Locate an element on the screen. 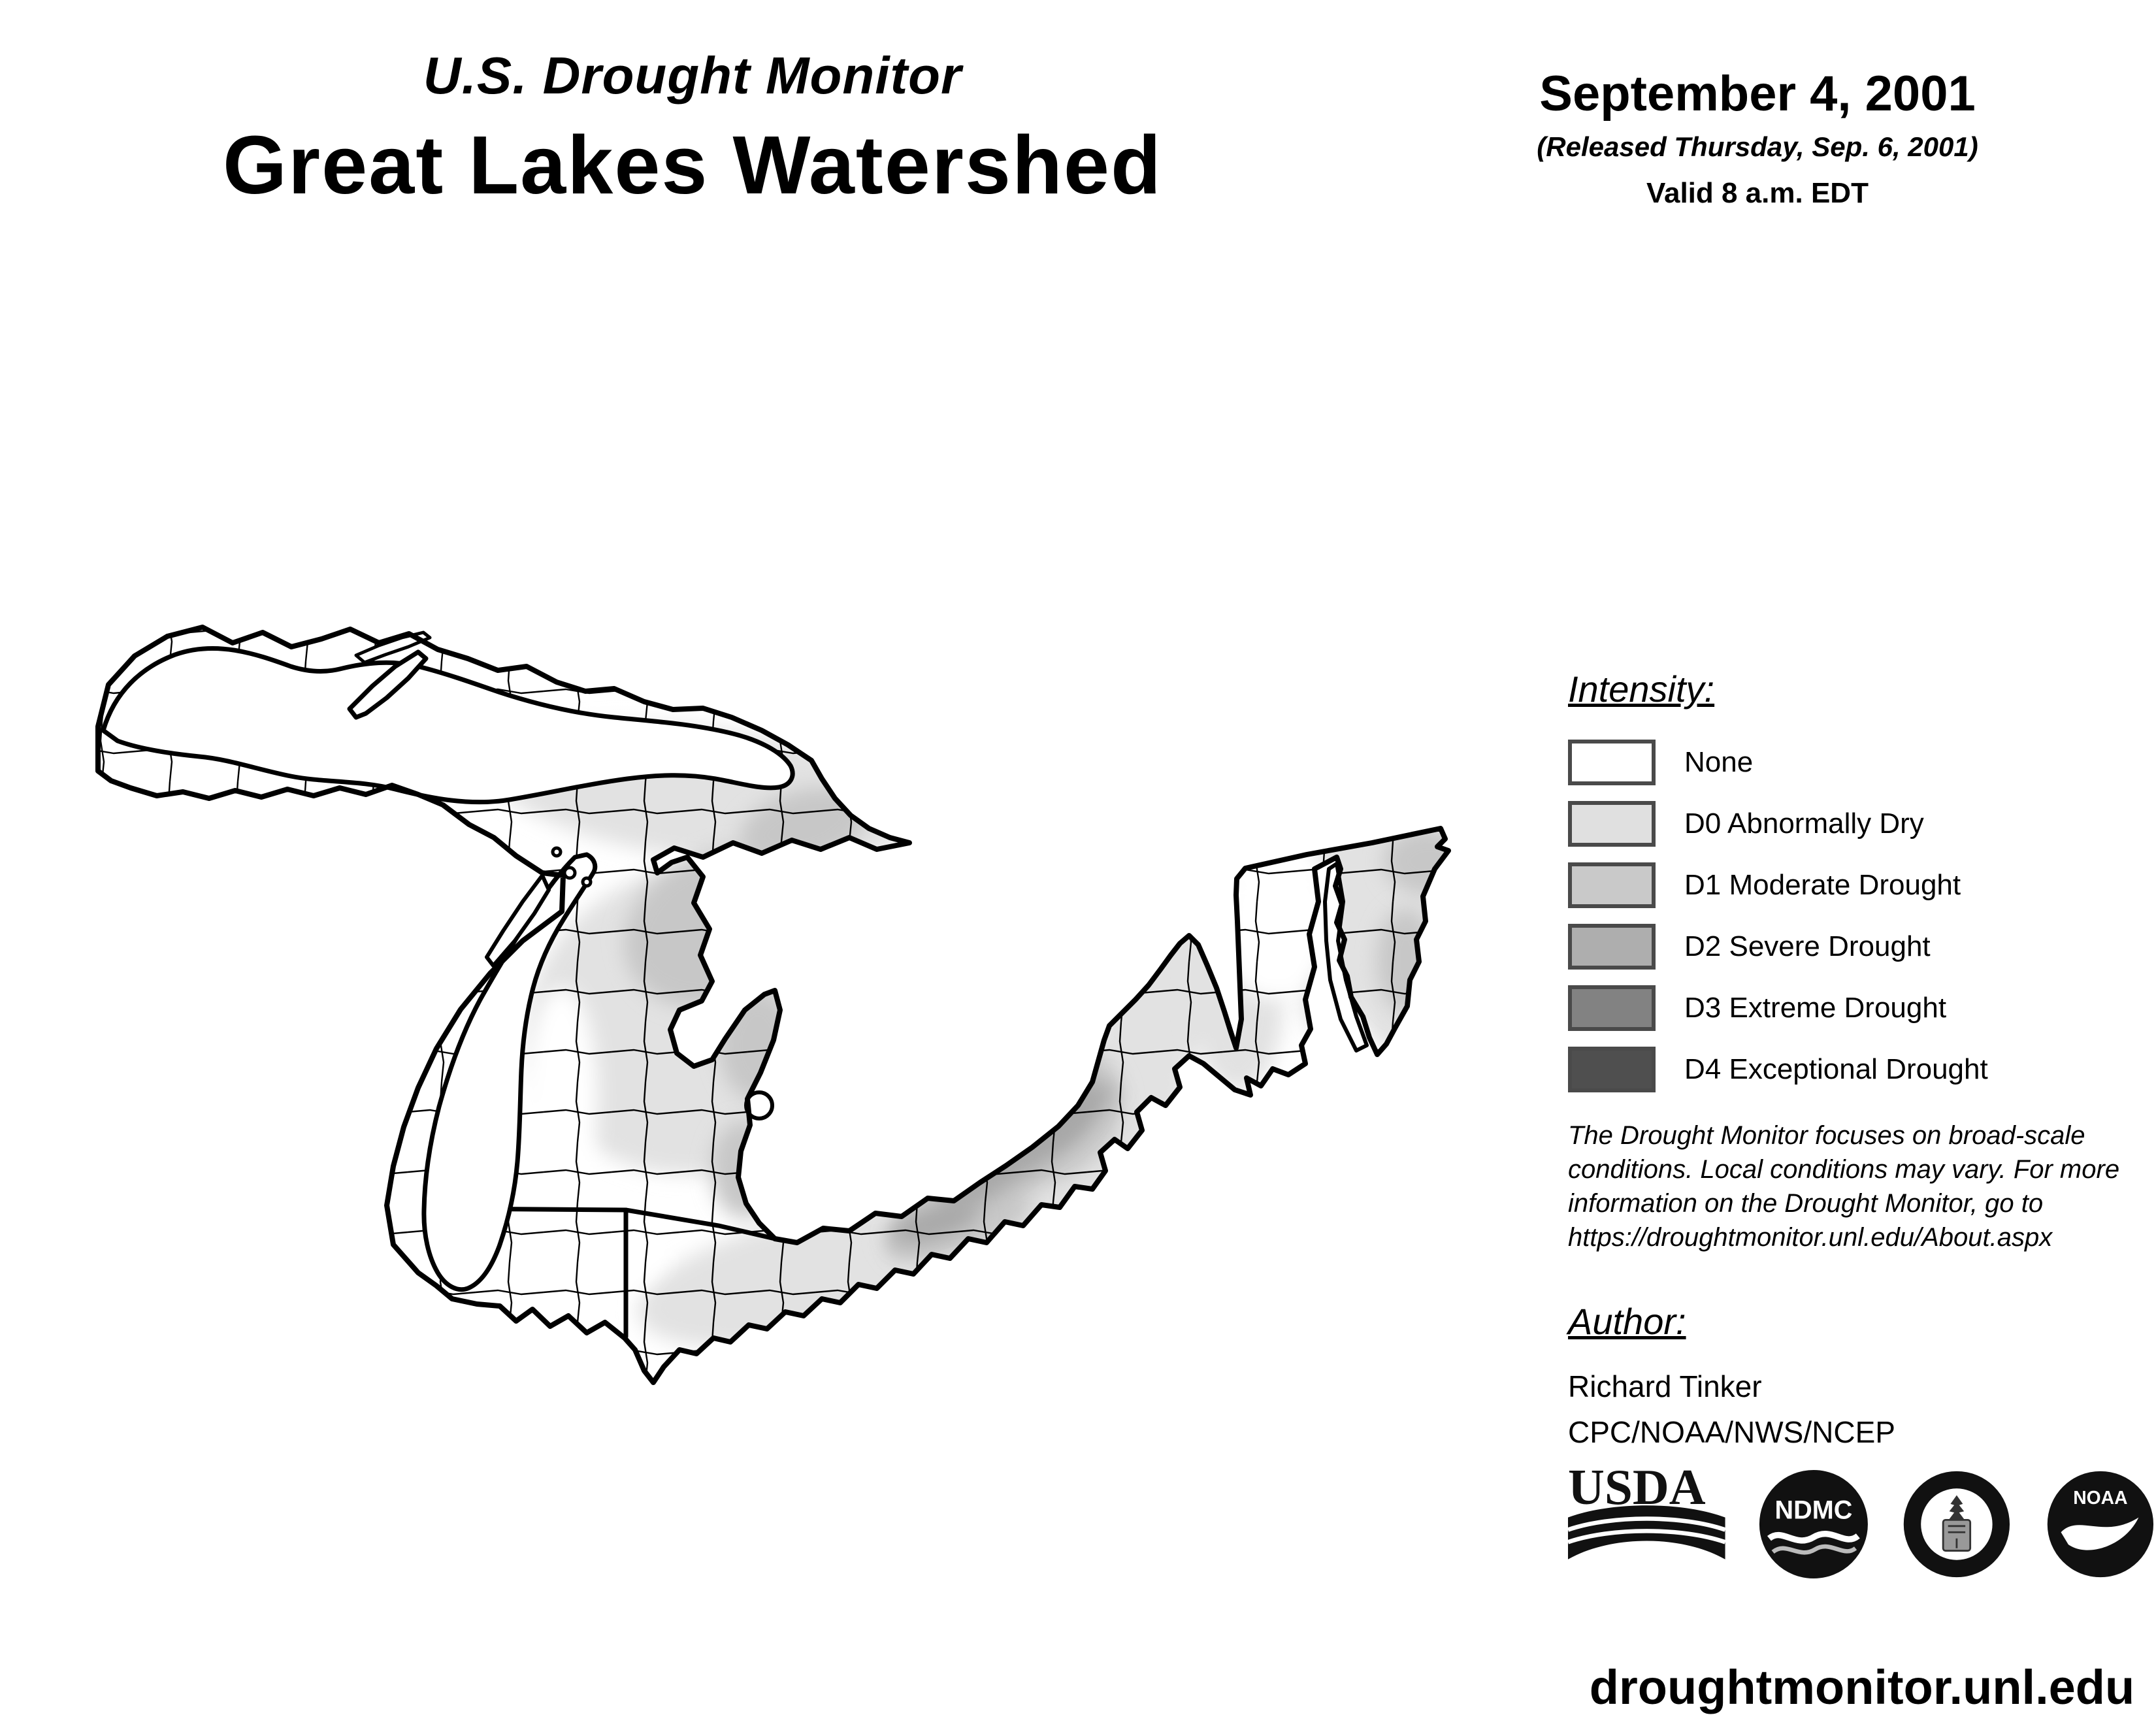  legend-row-d3: D3 Extreme Drought is located at coordinates (1855, 1008).